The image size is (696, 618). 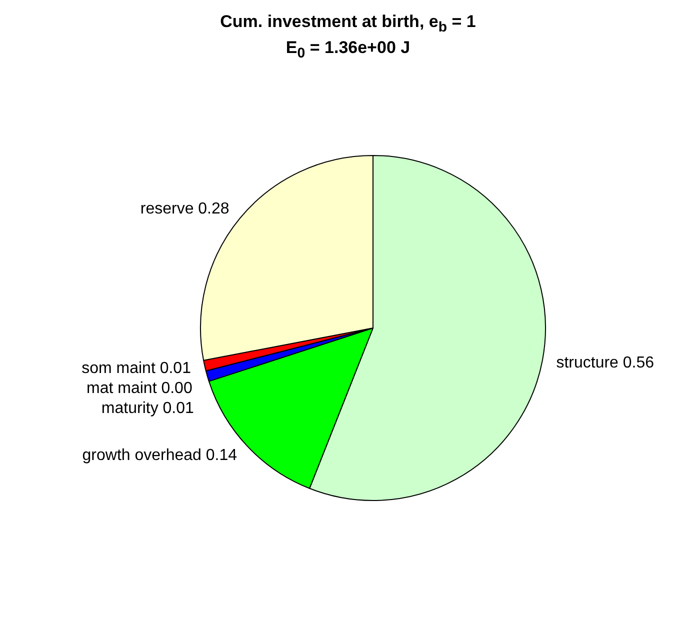 I want to click on slice-label: growth overhead 0.14, so click(x=160, y=455).